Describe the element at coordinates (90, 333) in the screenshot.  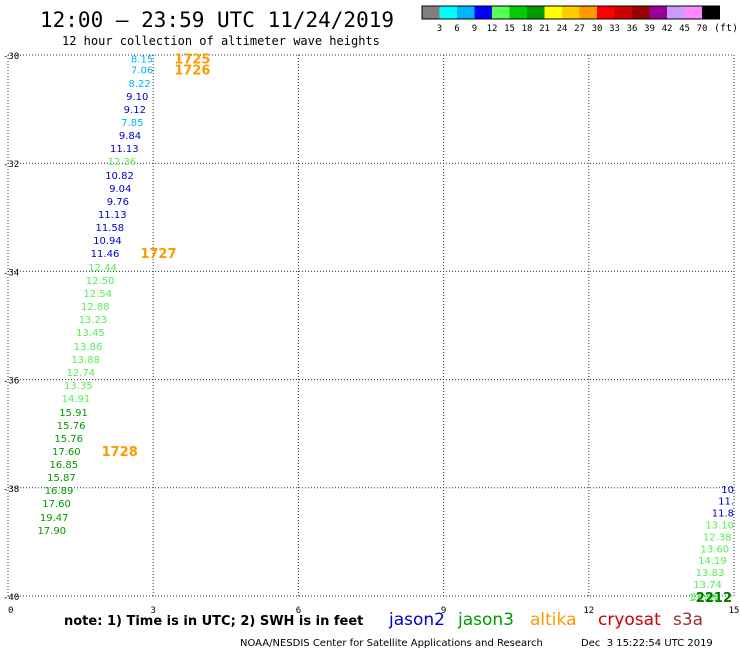
I see `wave-height-label: 13.45` at that location.